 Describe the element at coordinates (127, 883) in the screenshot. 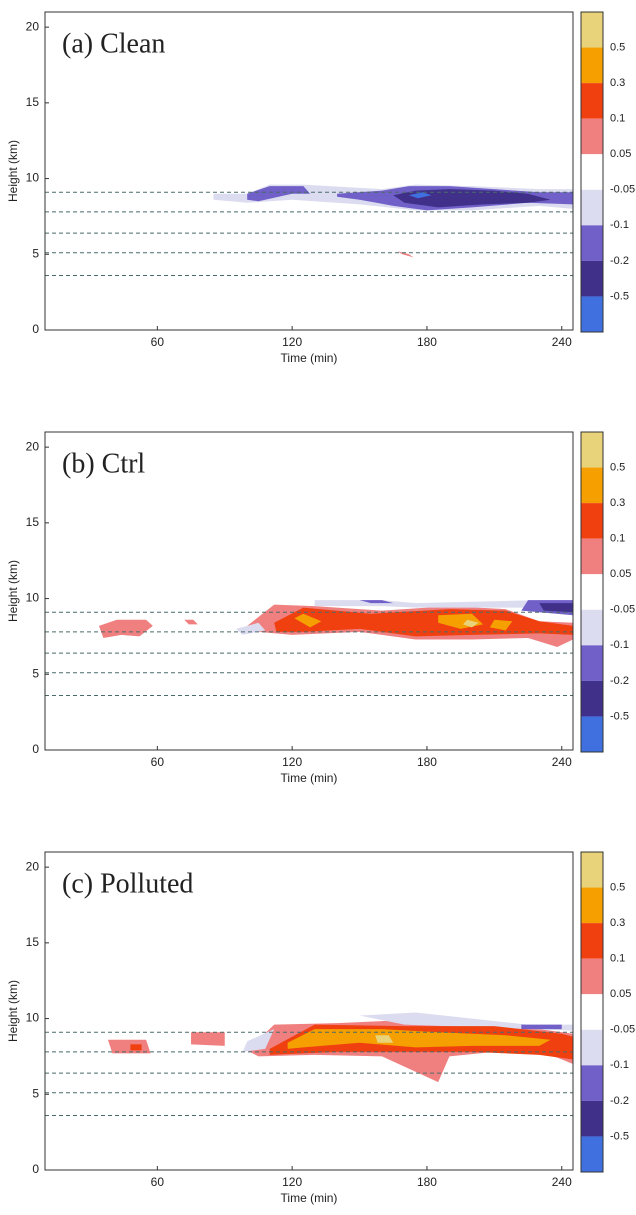

I see `panel-title: (c) Polluted` at that location.